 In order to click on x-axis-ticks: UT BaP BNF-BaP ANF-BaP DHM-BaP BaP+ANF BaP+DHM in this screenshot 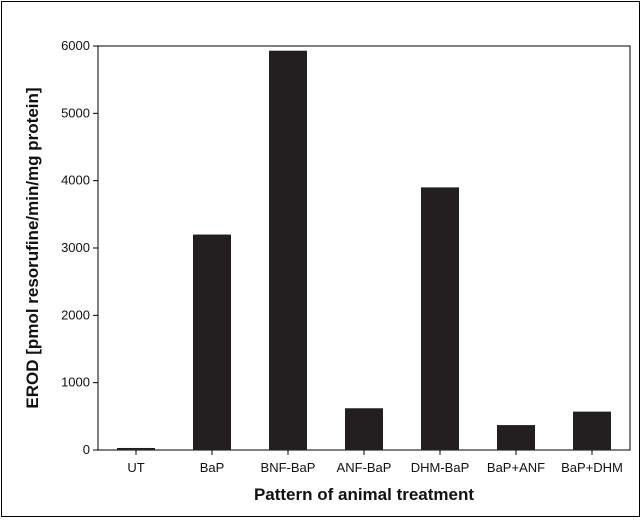, I will do `click(375, 462)`.